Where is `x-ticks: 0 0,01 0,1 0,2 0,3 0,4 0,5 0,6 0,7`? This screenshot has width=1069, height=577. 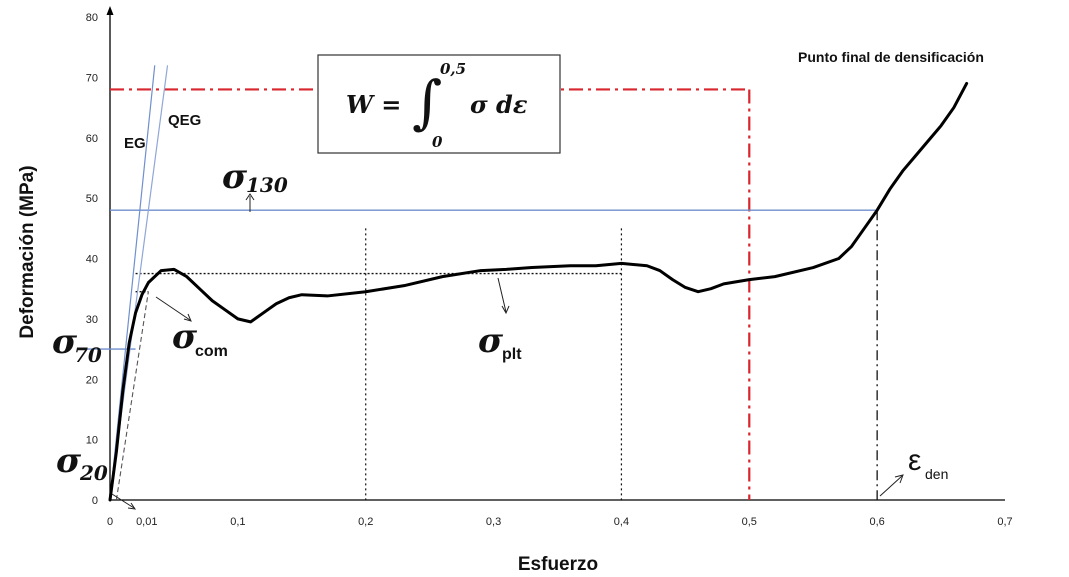 x-ticks: 0 0,01 0,1 0,2 0,3 0,4 0,5 0,6 0,7 is located at coordinates (560, 522).